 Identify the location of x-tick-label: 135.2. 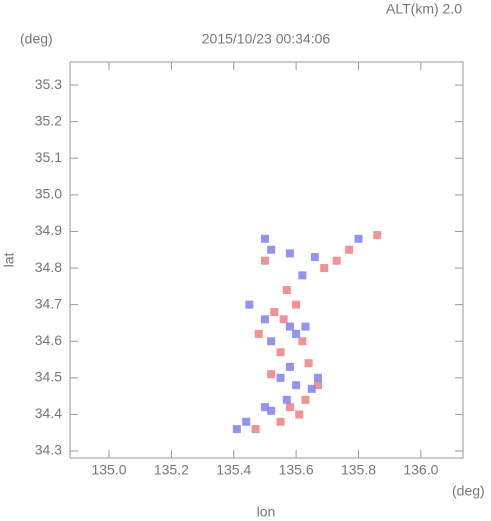
(171, 470).